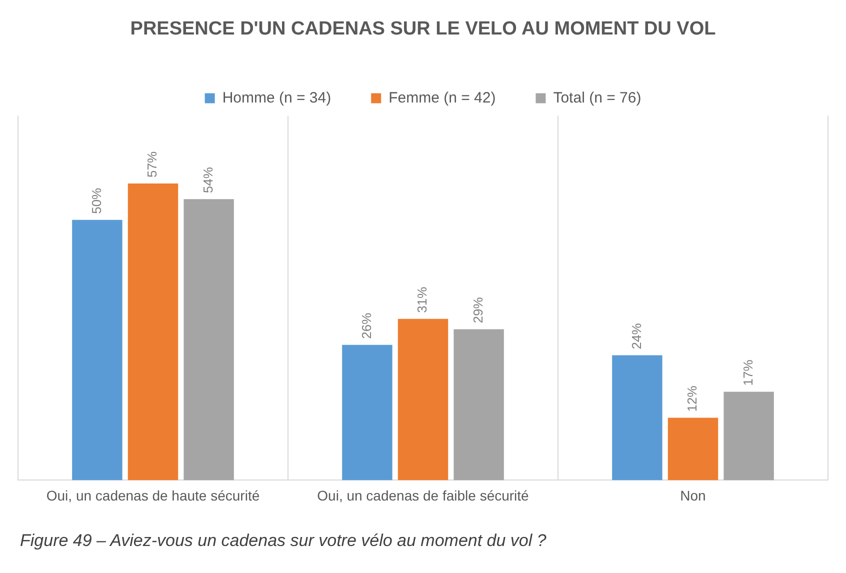 The height and width of the screenshot is (573, 846). I want to click on caption: Figure 49 – Aviez-vous un cadenas sur votre vélo au moment du vol ?, so click(284, 541).